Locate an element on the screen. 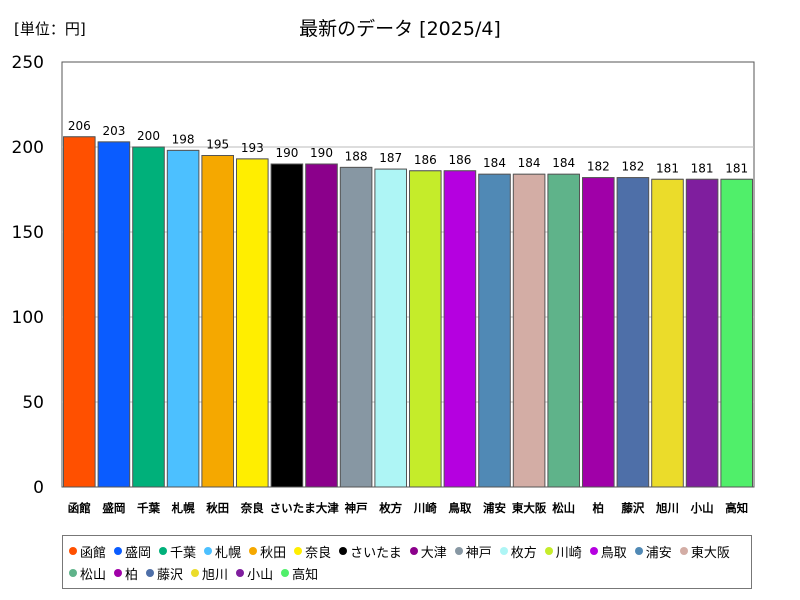 The width and height of the screenshot is (800, 600). legend-label: 大津 is located at coordinates (433, 553).